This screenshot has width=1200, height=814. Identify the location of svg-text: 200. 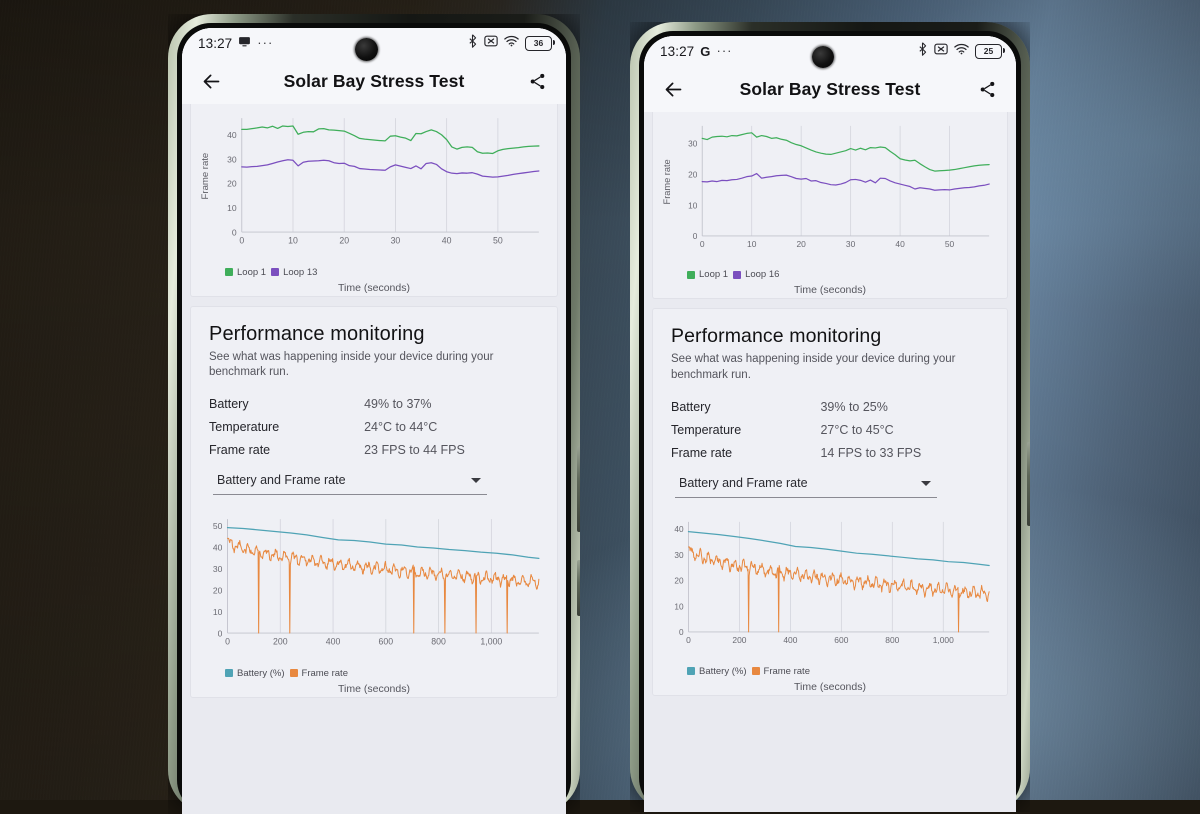
(280, 642).